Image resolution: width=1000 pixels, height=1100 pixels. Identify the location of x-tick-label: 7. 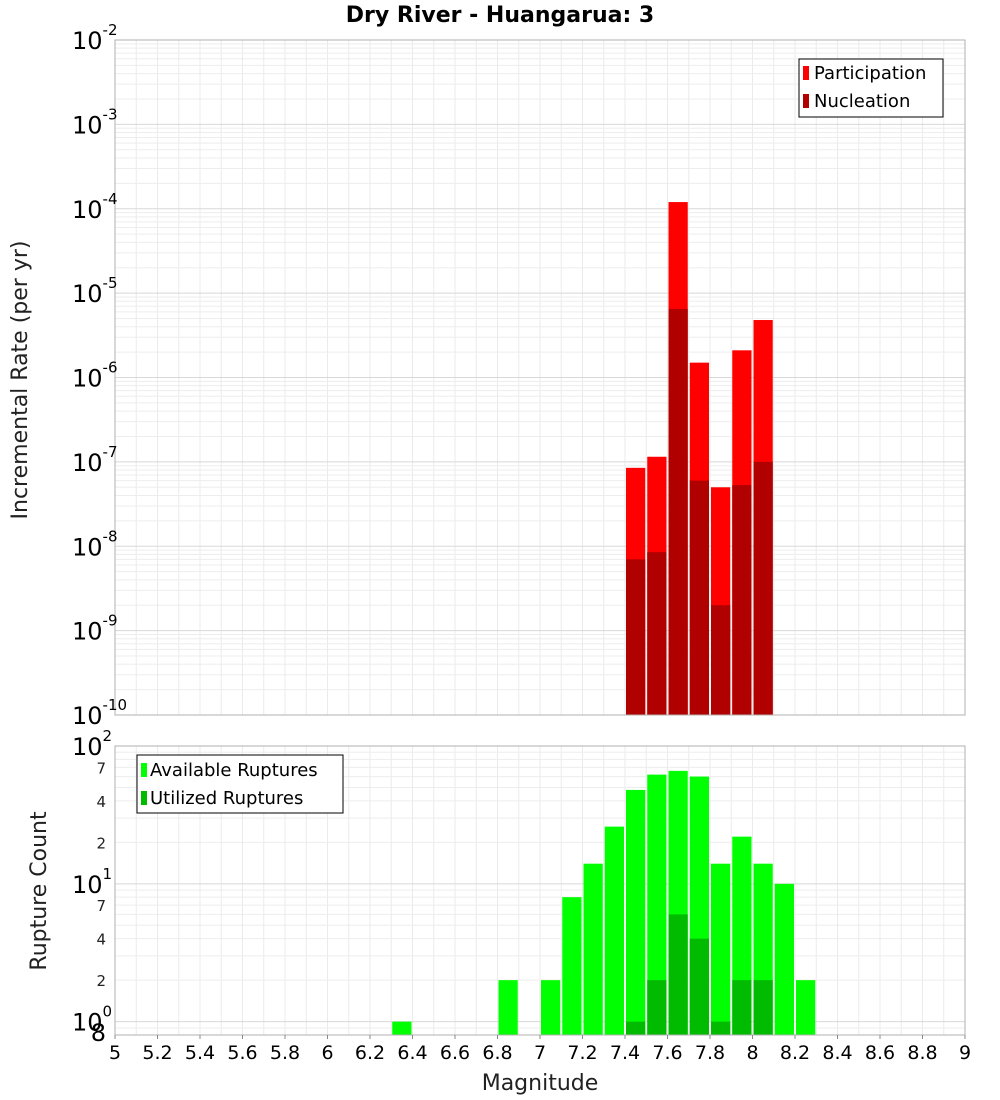
(540, 1053).